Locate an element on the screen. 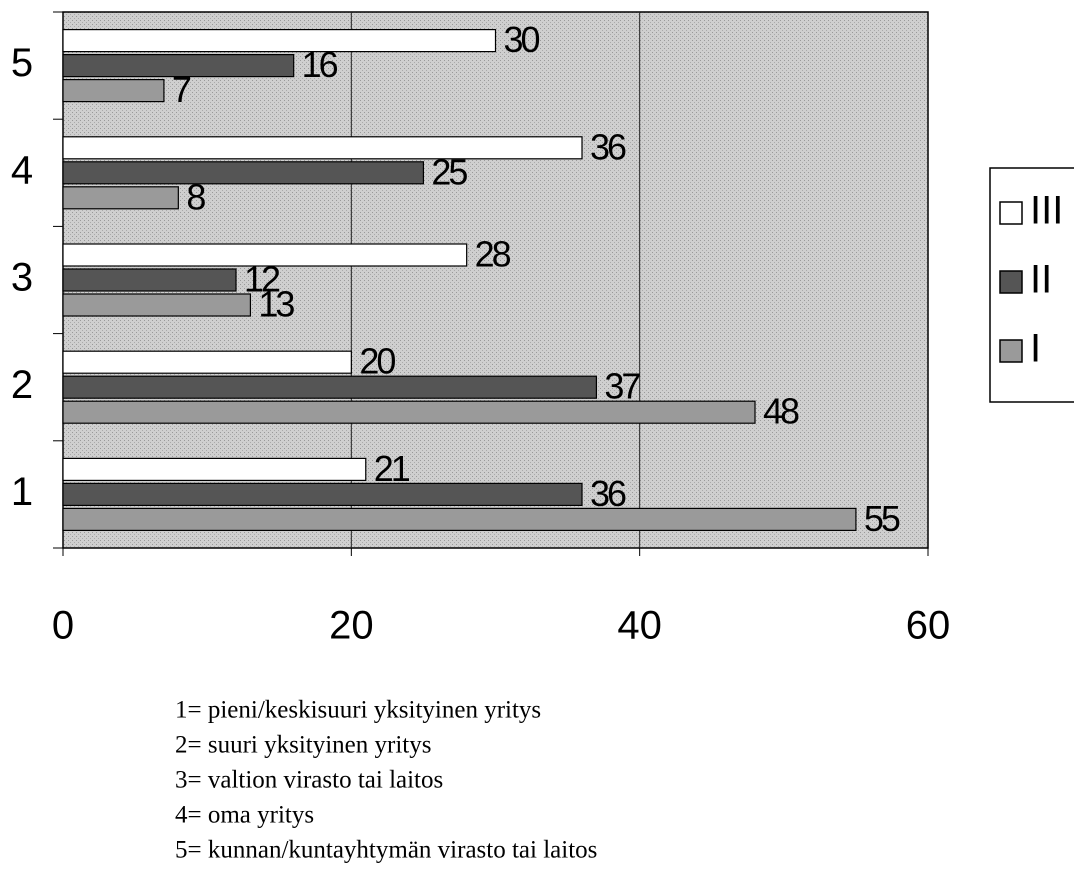 Image resolution: width=1074 pixels, height=874 pixels. value-label: 13 is located at coordinates (276, 304).